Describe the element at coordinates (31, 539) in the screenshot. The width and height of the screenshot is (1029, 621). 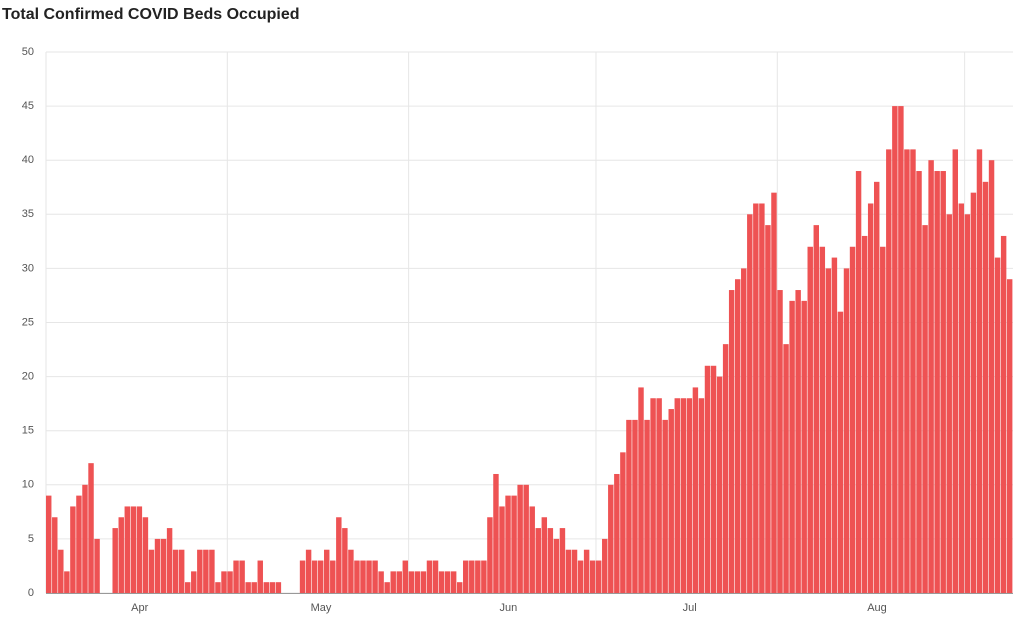
I see `y-tick-label: 5` at that location.